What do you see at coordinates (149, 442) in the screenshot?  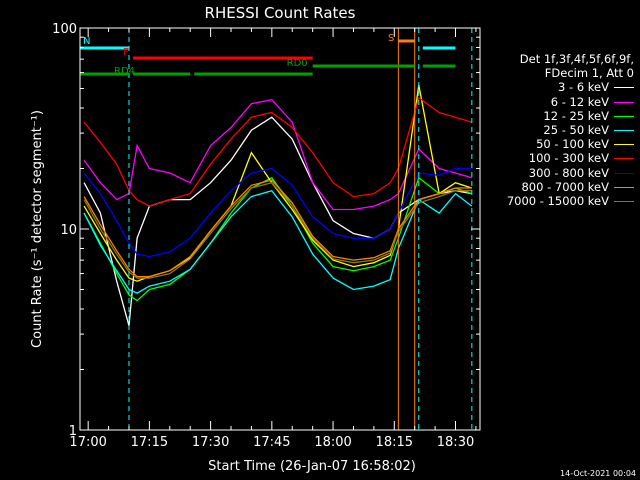 I see `x-tick-label: 17:15` at bounding box center [149, 442].